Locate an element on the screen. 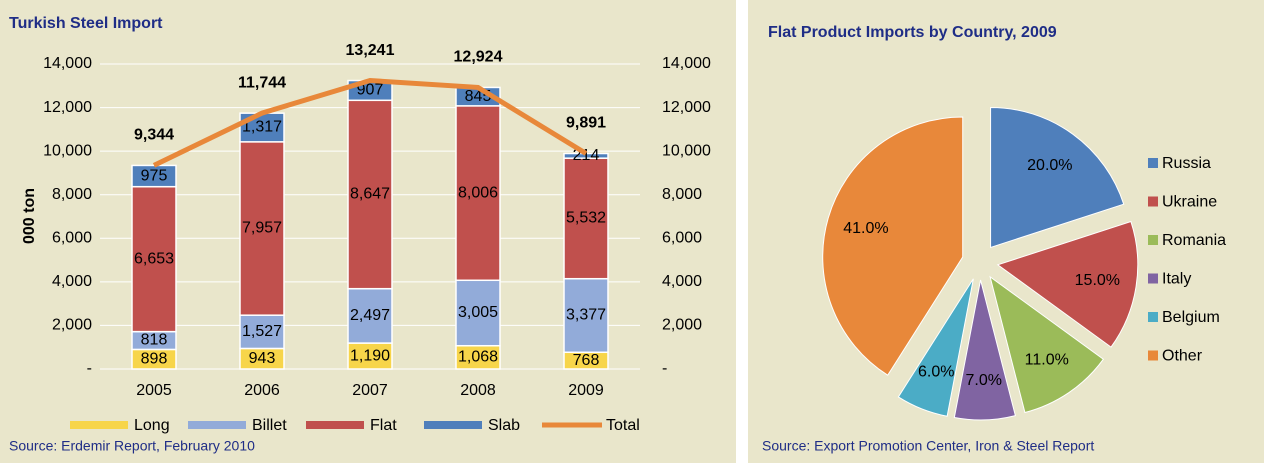 The image size is (1264, 463). legend-label: Other is located at coordinates (1182, 356).